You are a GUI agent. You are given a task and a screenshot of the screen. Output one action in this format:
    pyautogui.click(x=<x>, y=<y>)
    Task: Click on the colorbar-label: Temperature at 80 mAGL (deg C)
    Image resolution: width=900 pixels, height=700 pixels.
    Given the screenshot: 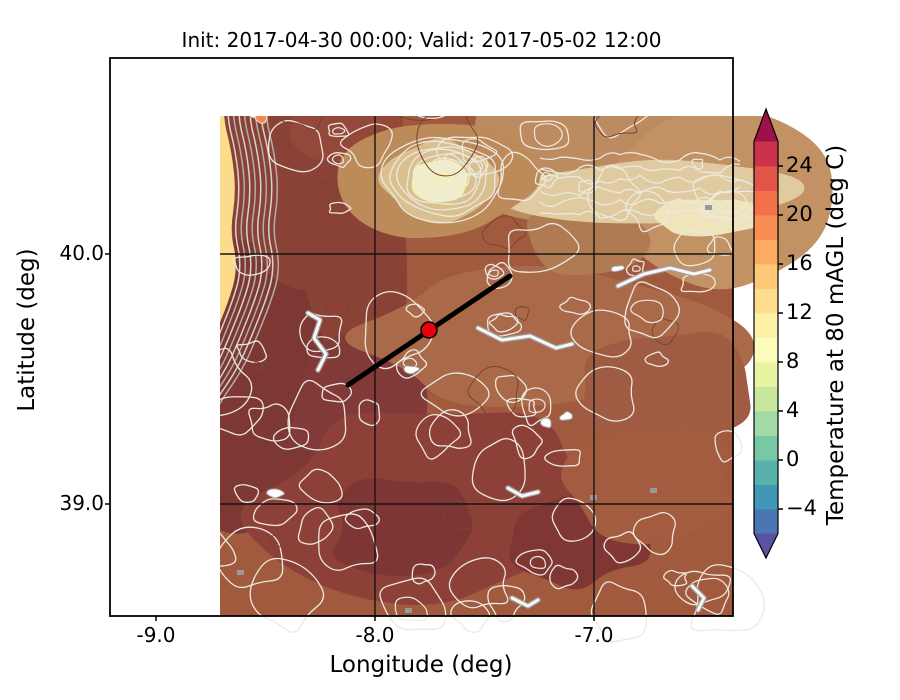 What is the action you would take?
    pyautogui.click(x=836, y=335)
    